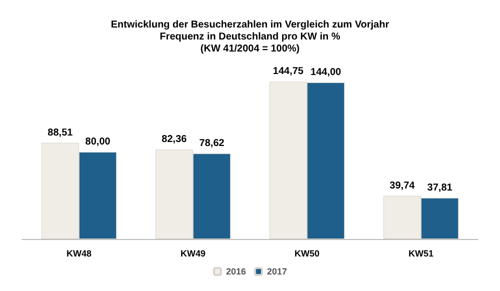 The image size is (500, 291). I want to click on x-tick-label: KW48, so click(79, 253).